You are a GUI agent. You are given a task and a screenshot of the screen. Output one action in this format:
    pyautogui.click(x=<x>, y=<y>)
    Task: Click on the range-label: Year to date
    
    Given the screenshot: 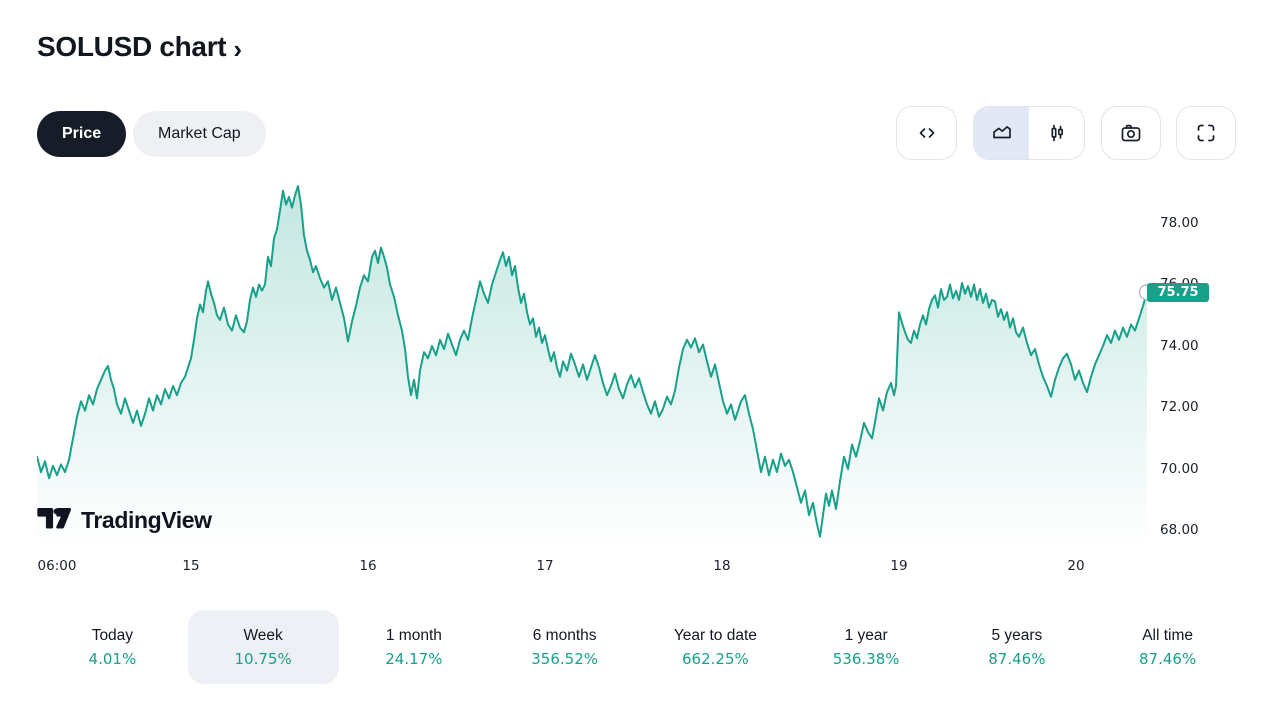 What is the action you would take?
    pyautogui.click(x=715, y=635)
    